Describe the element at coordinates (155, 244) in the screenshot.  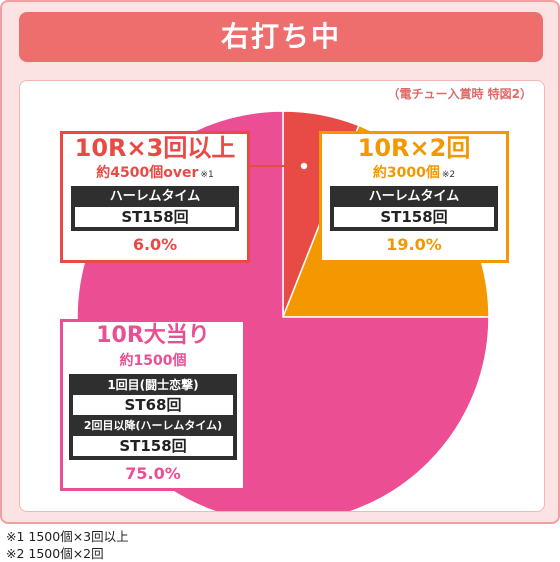
I see `slice-value: 6.0%` at that location.